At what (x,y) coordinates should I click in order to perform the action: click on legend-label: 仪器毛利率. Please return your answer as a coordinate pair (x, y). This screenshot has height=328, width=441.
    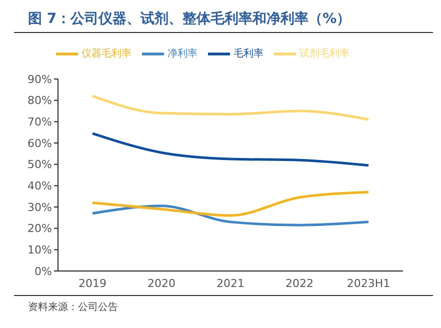
    Looking at the image, I should click on (107, 54).